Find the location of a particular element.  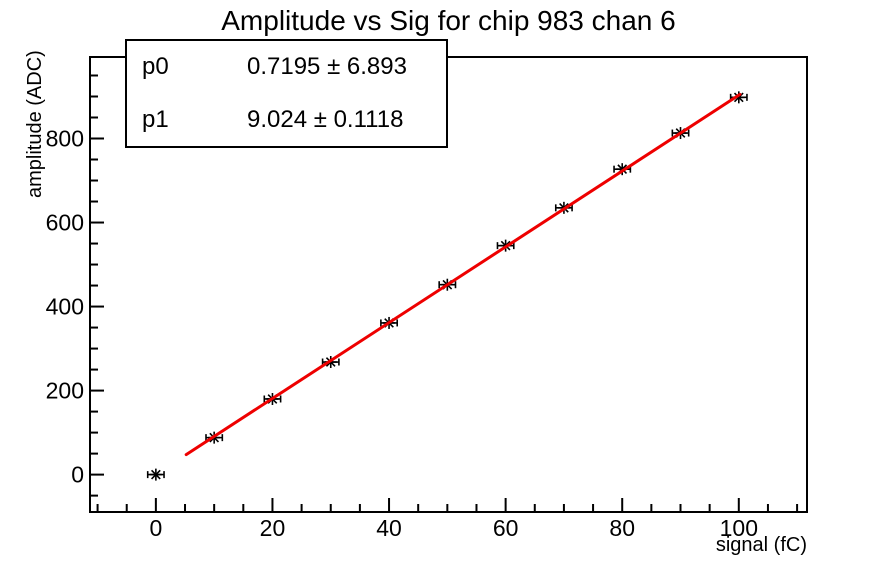

stats-box: p0 0.7195 ± 6.893 p1 9.024 ± 0.1118 is located at coordinates (286, 93).